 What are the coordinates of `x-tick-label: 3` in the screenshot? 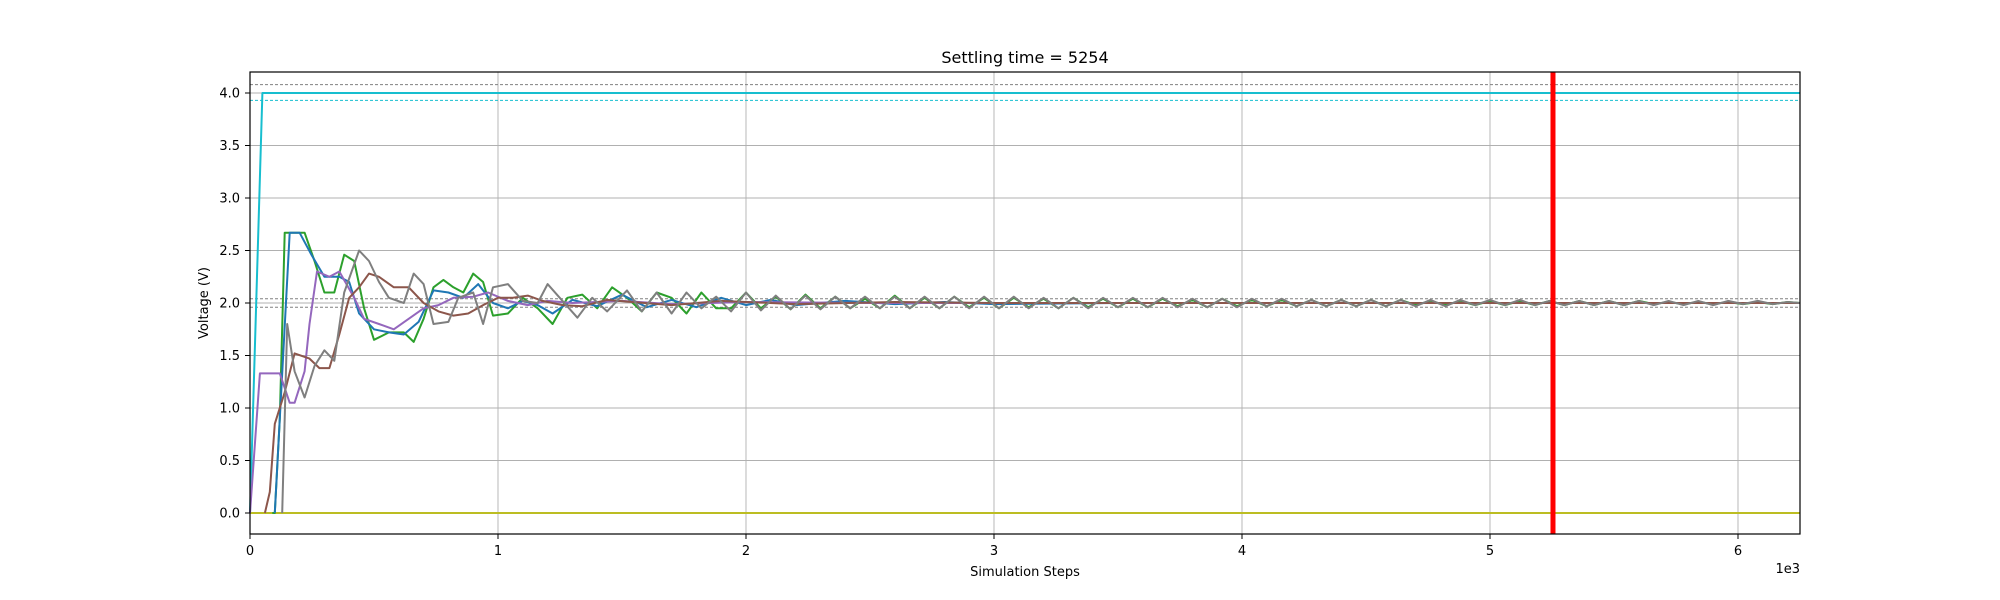 It's located at (994, 551).